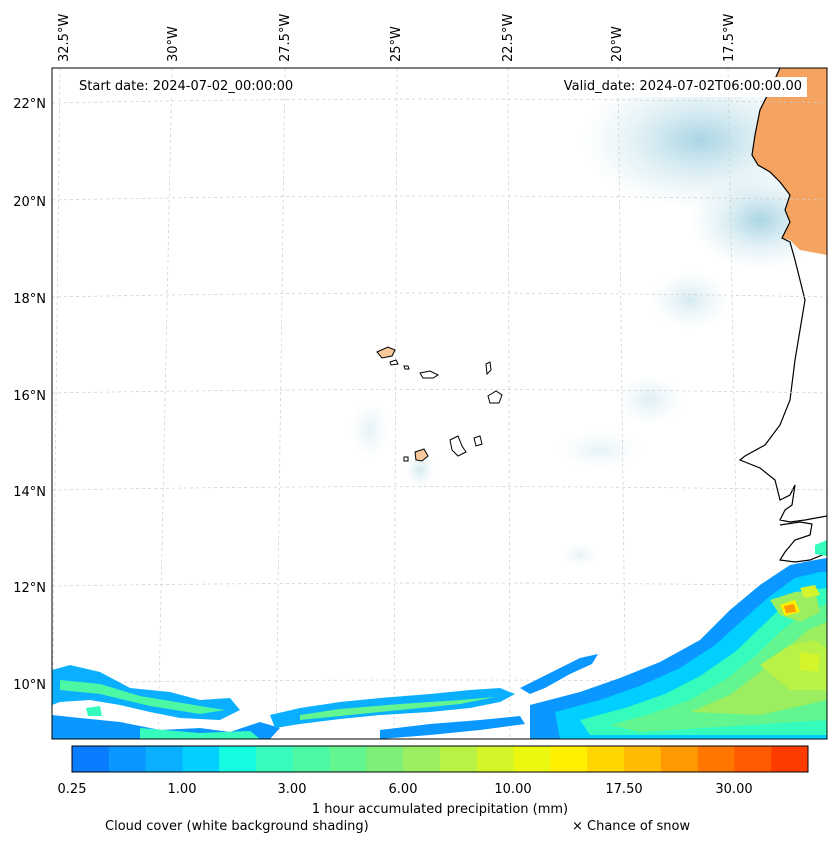 This screenshot has height=844, width=837. What do you see at coordinates (29, 299) in the screenshot?
I see `latitude-label: 18°N` at bounding box center [29, 299].